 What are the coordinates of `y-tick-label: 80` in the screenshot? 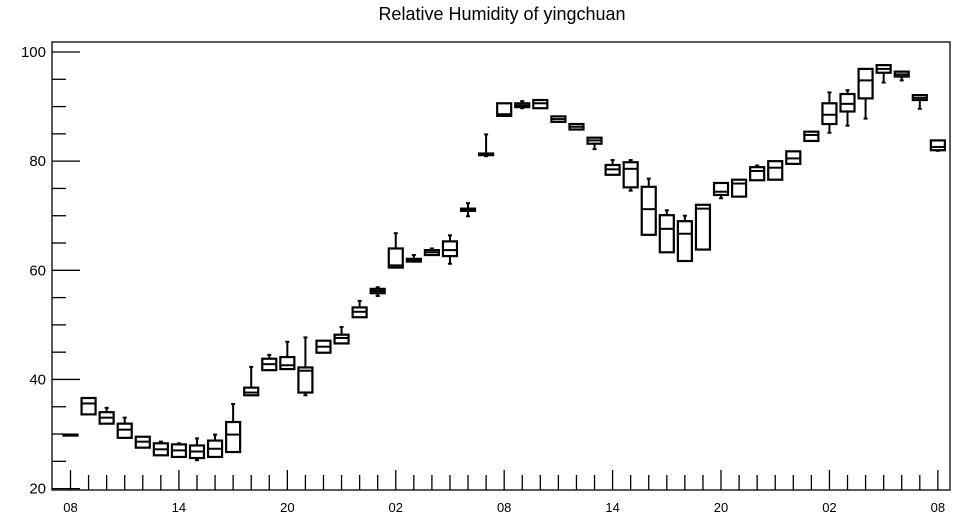 It's located at (37, 161).